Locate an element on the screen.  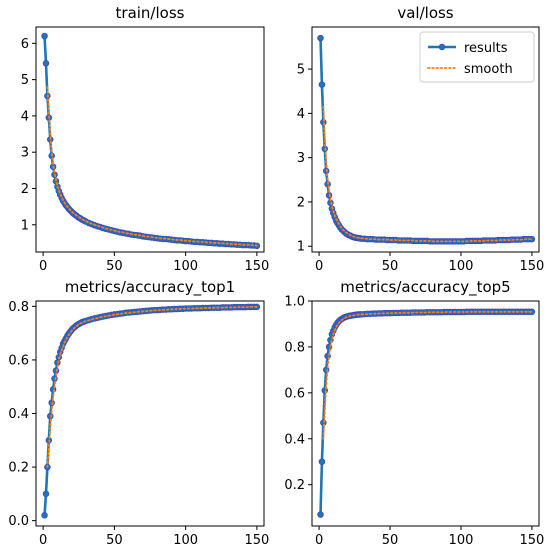
chart-title: val/loss is located at coordinates (425, 13).